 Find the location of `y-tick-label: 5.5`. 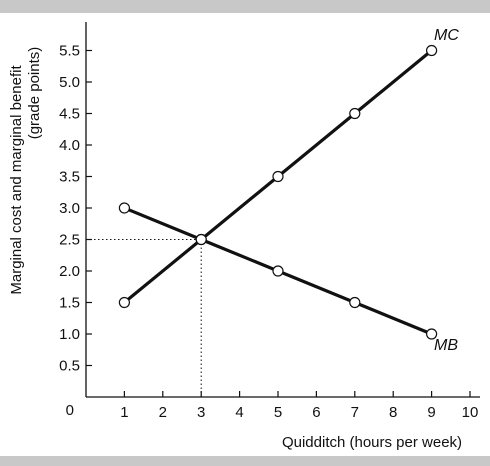

y-tick-label: 5.5 is located at coordinates (69, 51).